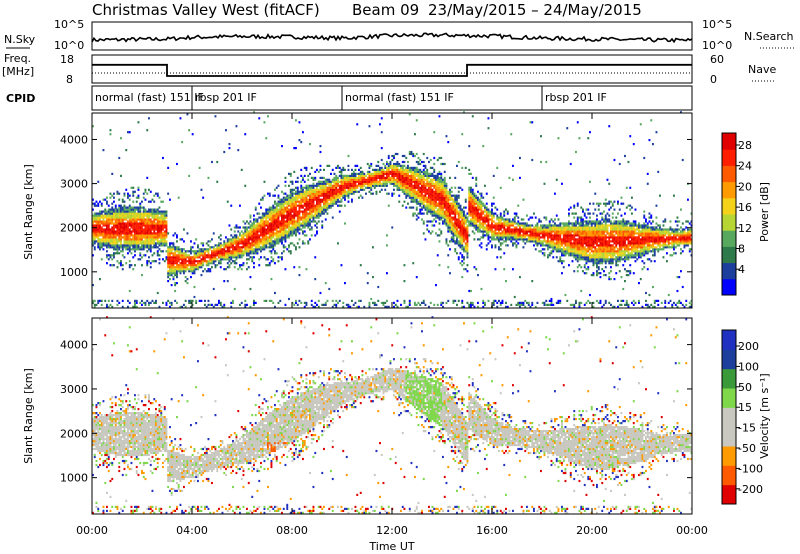 The height and width of the screenshot is (554, 800). What do you see at coordinates (392, 69) in the screenshot?
I see `freq-panel` at bounding box center [392, 69].